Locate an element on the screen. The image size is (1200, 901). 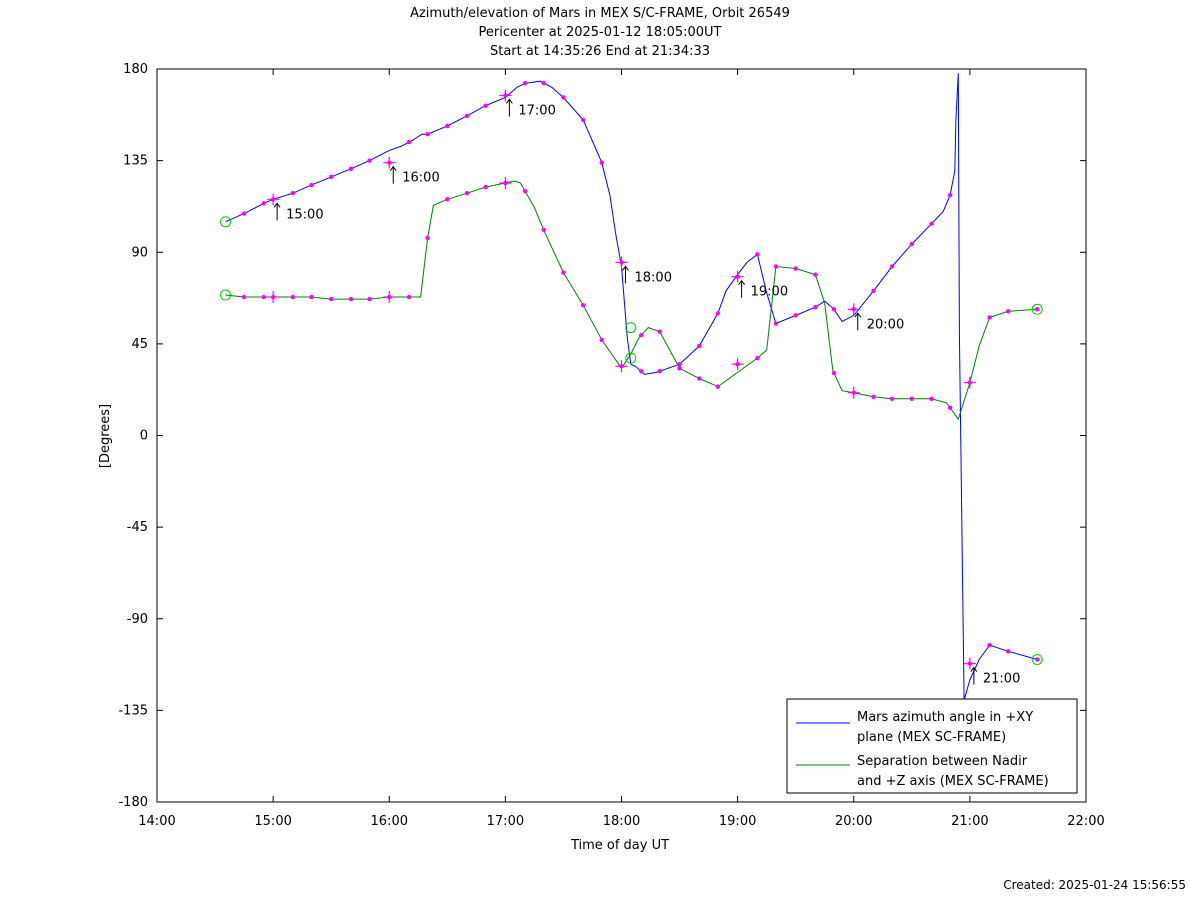
legend-label-azimuth-line-2: plane (MEX SC-FRAME) is located at coordinates (931, 737).